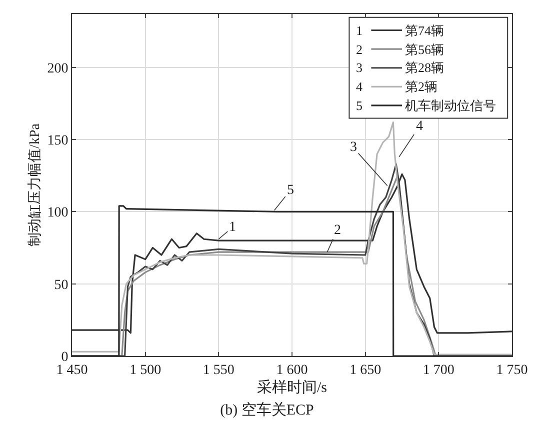 Image resolution: width=534 pixels, height=425 pixels. I want to click on annotation: 1, so click(232, 227).